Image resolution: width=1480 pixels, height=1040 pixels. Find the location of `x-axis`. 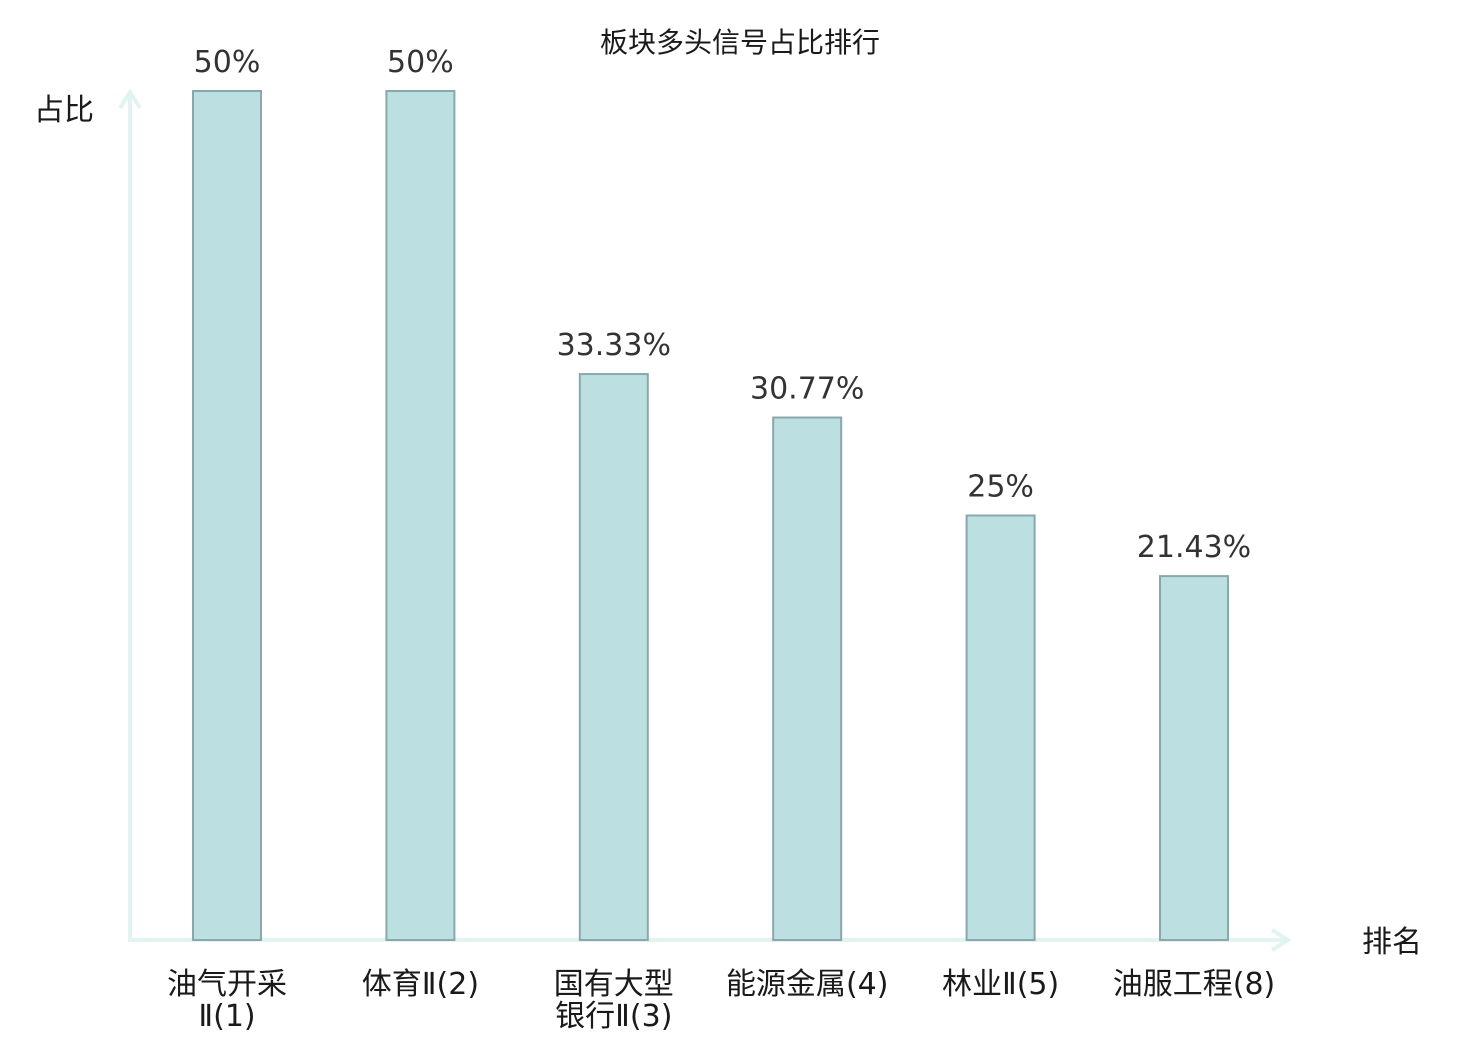

x-axis is located at coordinates (710, 940).